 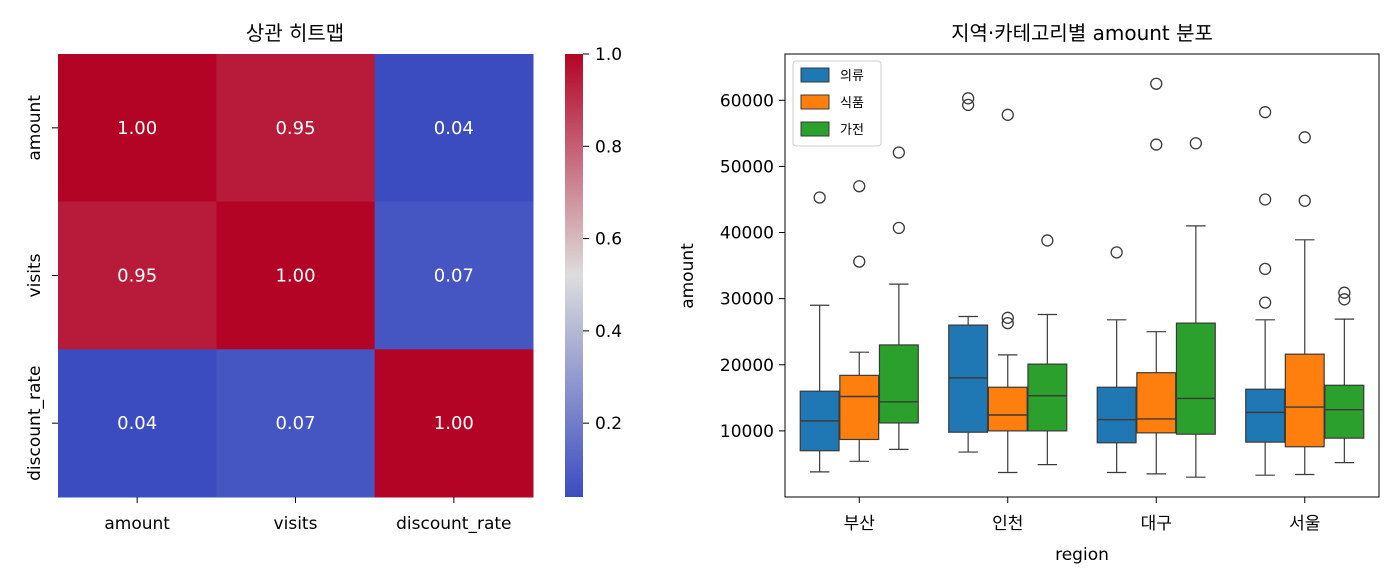 I want to click on boxplot-y-tick-label: 50000, so click(x=747, y=167).